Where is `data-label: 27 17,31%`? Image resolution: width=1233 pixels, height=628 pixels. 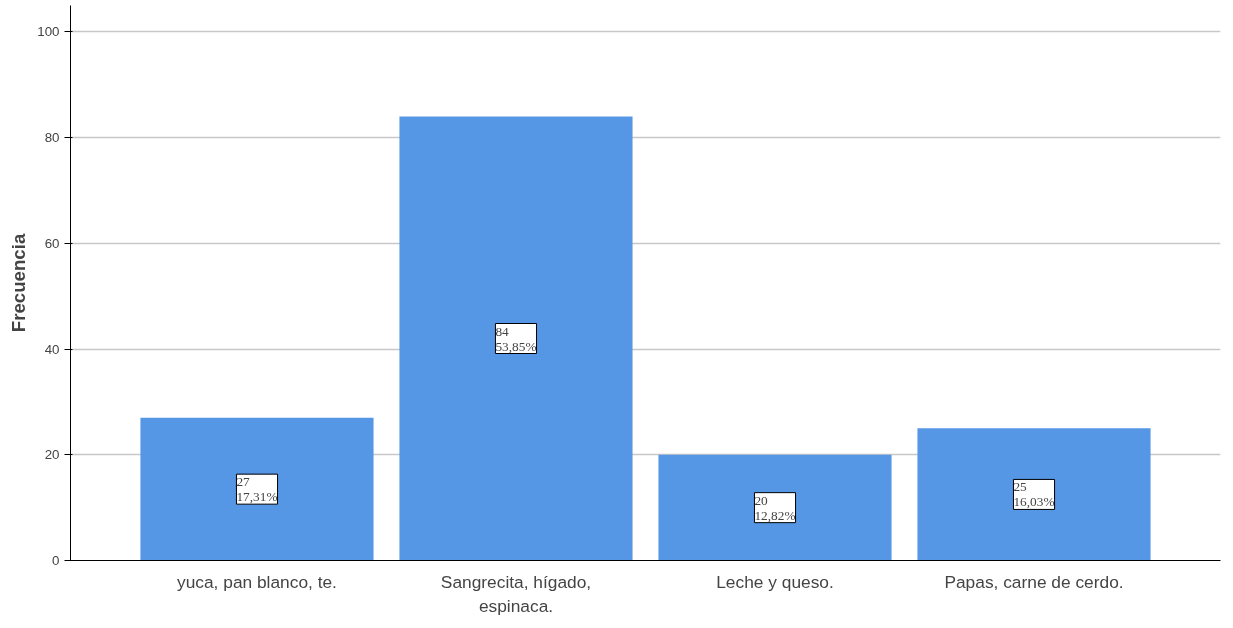 data-label: 27 17,31% is located at coordinates (257, 489).